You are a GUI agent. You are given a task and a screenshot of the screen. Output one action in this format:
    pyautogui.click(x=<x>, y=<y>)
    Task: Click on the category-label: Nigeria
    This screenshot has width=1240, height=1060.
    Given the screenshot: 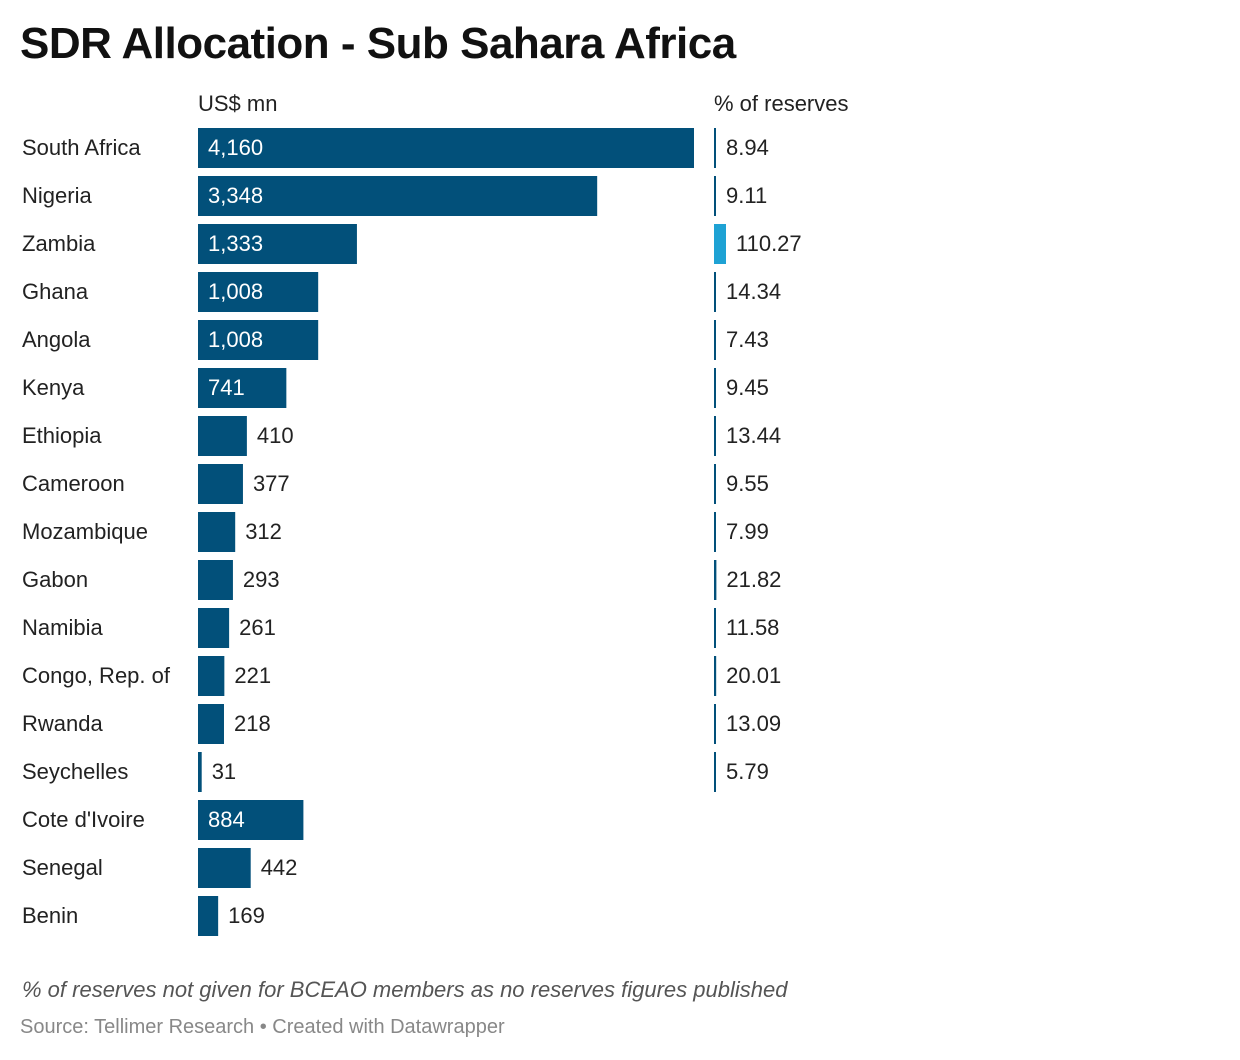 What is the action you would take?
    pyautogui.click(x=57, y=195)
    